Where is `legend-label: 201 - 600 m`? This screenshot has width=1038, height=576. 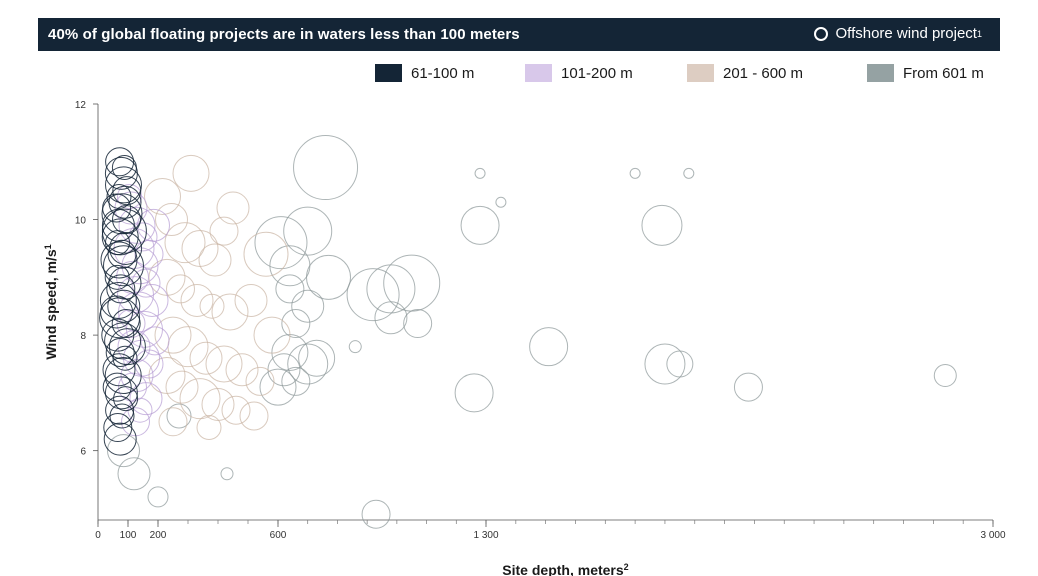
legend-label: 201 - 600 m is located at coordinates (763, 73).